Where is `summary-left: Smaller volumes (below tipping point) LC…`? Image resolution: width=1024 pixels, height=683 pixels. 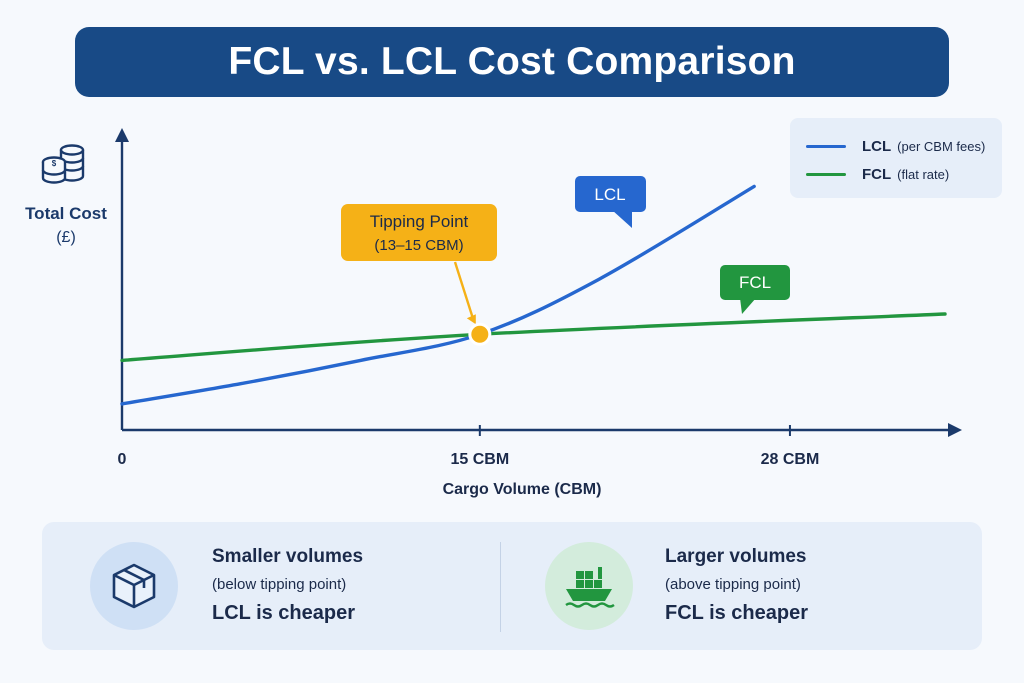 summary-left: Smaller volumes (below tipping point) LC… is located at coordinates (287, 585).